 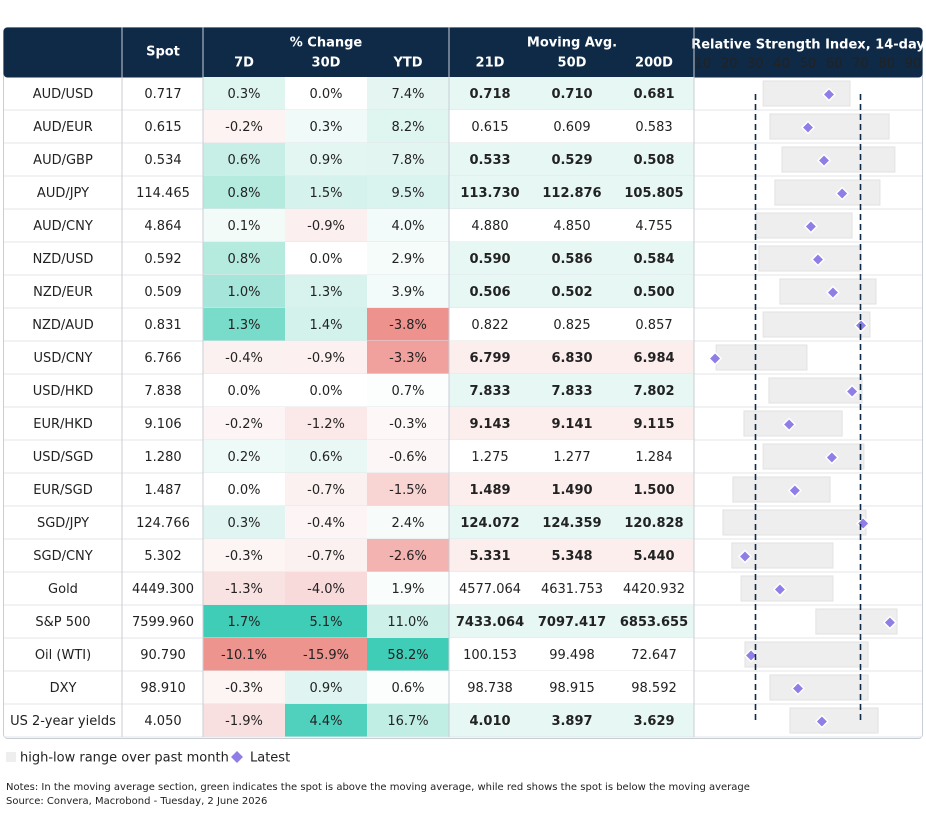 What do you see at coordinates (407, 292) in the screenshot?
I see `change: 3.9%` at bounding box center [407, 292].